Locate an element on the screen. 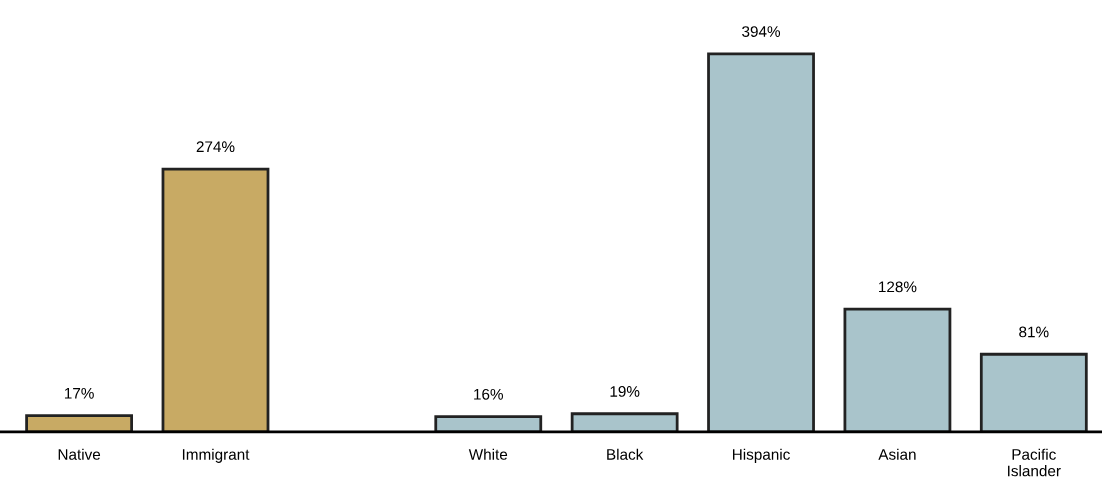 Image resolution: width=1102 pixels, height=492 pixels. x-tick-label: Asian is located at coordinates (897, 454).